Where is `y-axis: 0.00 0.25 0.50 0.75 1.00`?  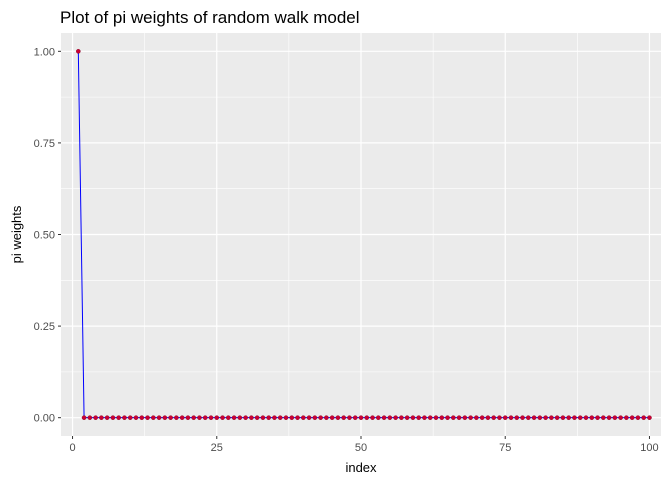 y-axis: 0.00 0.25 0.50 0.75 1.00 is located at coordinates (47, 235).